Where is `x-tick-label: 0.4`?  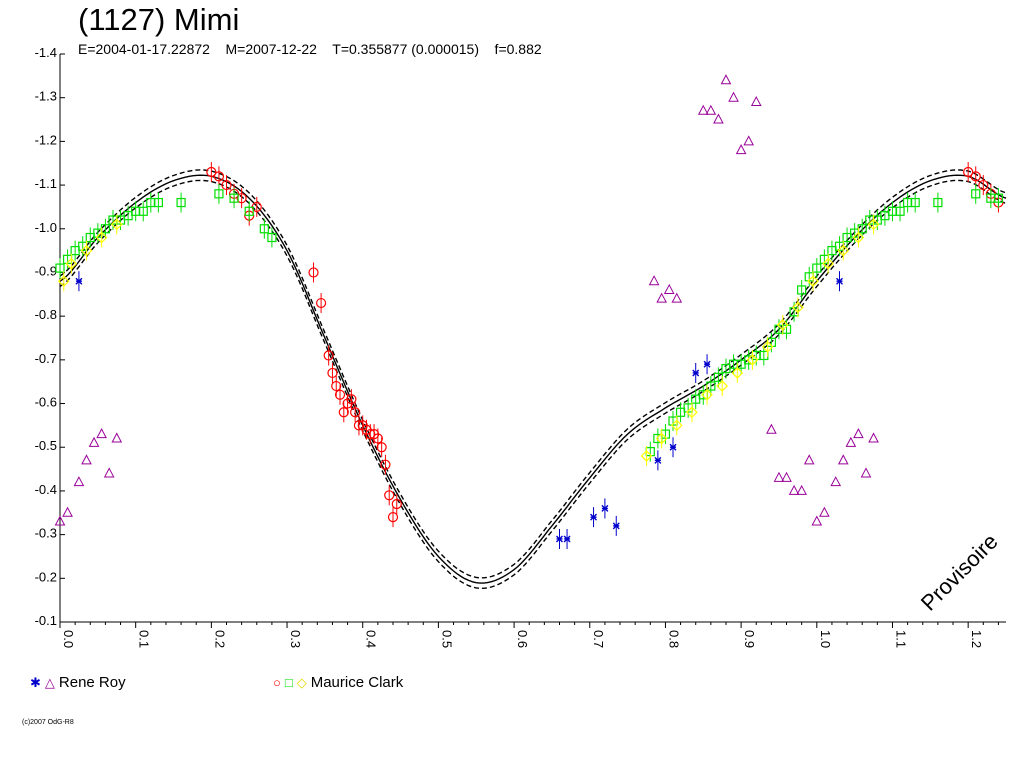
x-tick-label: 0.4 is located at coordinates (371, 639).